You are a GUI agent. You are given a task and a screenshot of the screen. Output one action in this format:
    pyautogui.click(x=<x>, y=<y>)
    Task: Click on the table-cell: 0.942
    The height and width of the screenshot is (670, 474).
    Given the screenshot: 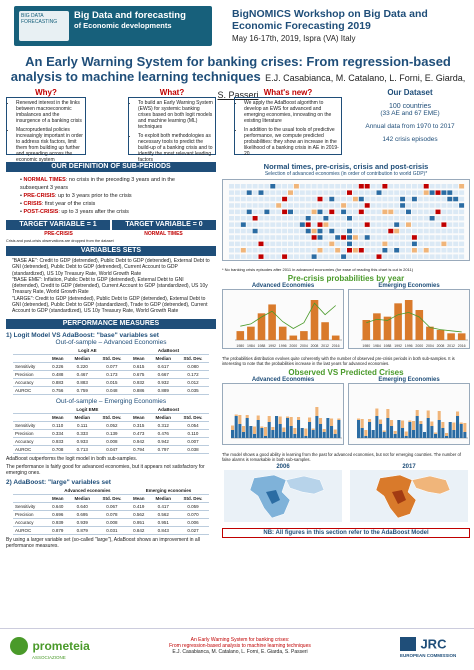 What is the action you would take?
    pyautogui.click(x=138, y=441)
    